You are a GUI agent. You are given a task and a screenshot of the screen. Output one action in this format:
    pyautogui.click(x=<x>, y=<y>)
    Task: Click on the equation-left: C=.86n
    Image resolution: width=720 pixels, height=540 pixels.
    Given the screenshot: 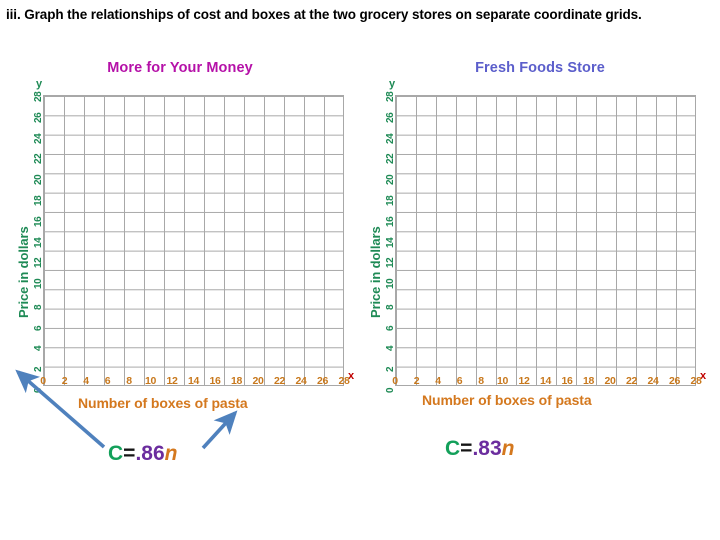 What is the action you would take?
    pyautogui.click(x=142, y=454)
    